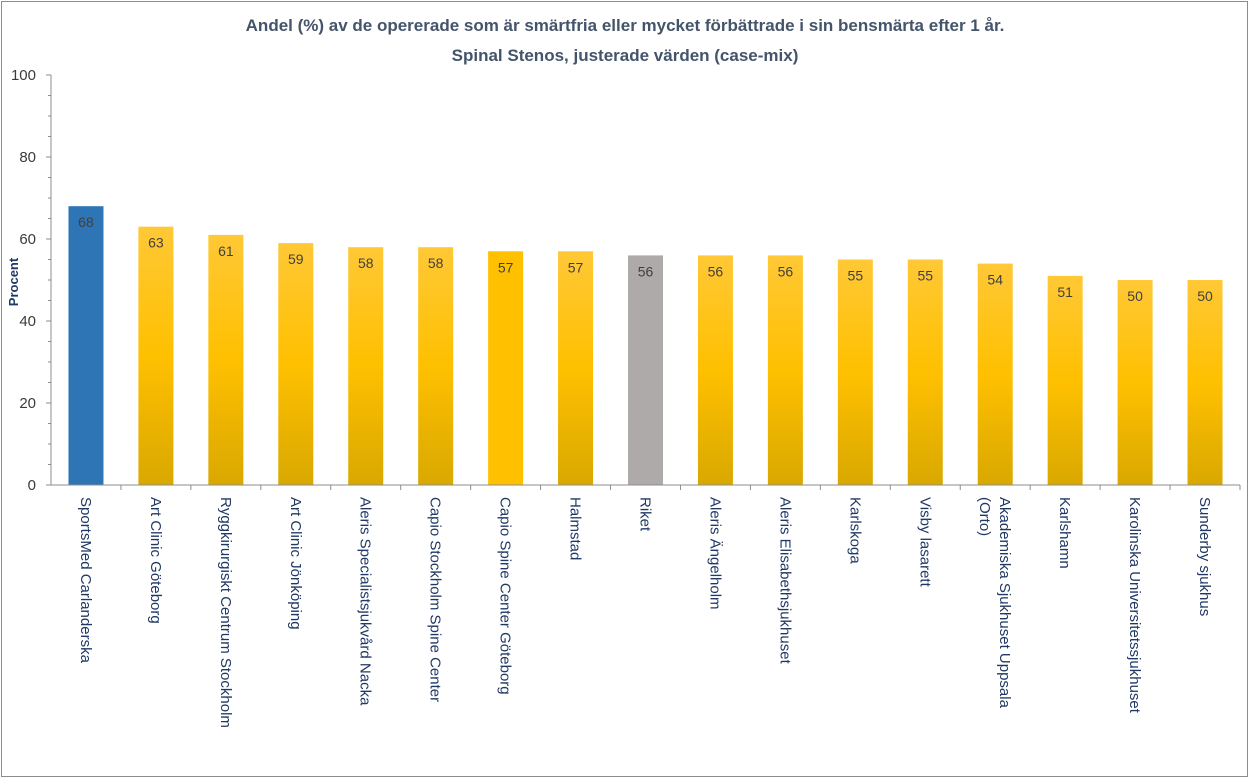  What do you see at coordinates (85, 580) in the screenshot?
I see `x-category-label: SportsMed Carlanderska` at bounding box center [85, 580].